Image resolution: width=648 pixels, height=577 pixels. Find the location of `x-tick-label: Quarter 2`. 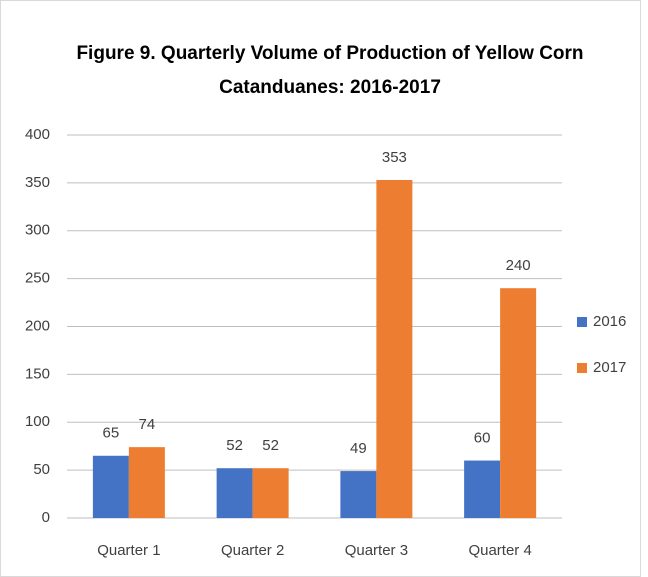

x-tick-label: Quarter 2 is located at coordinates (252, 550).